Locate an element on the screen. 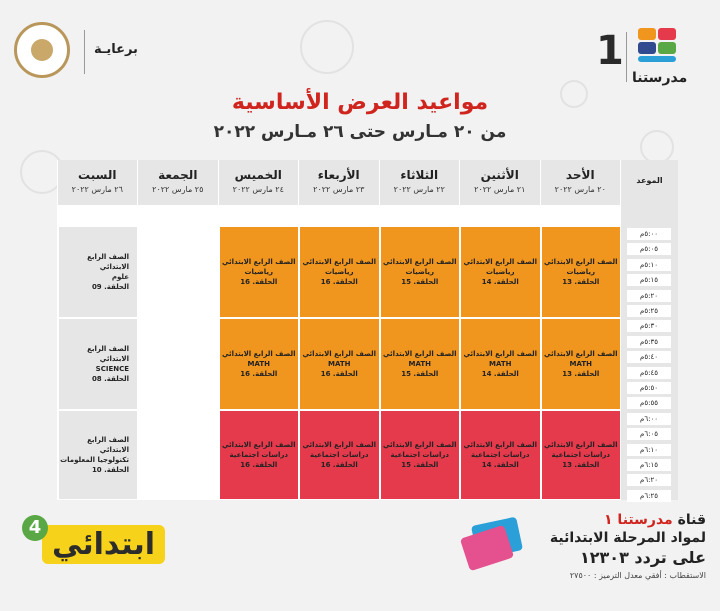  day-name: الثلاثاء is located at coordinates (419, 175).